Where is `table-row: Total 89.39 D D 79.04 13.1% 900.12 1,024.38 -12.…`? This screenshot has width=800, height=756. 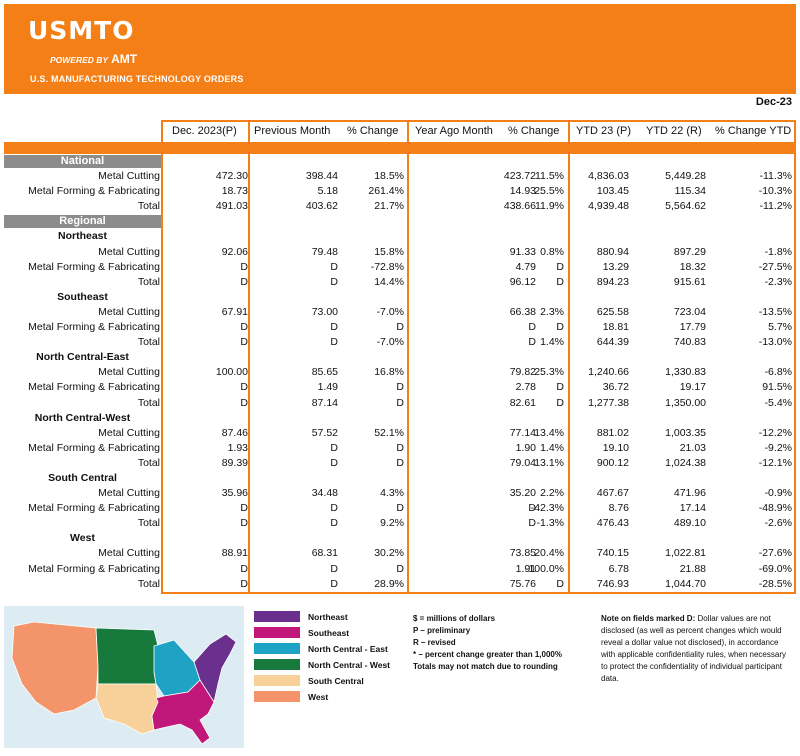 table-row: Total 89.39 D D 79.04 13.1% 900.12 1,024.38 -12.… is located at coordinates (400, 463).